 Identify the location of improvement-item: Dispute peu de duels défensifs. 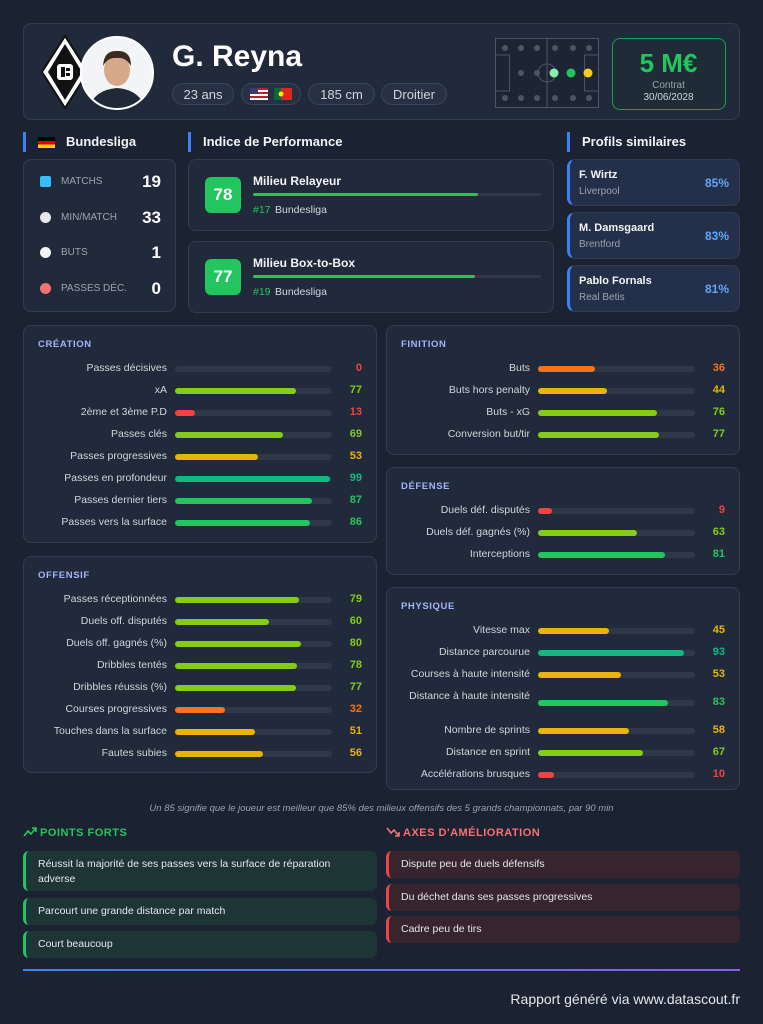
(563, 864).